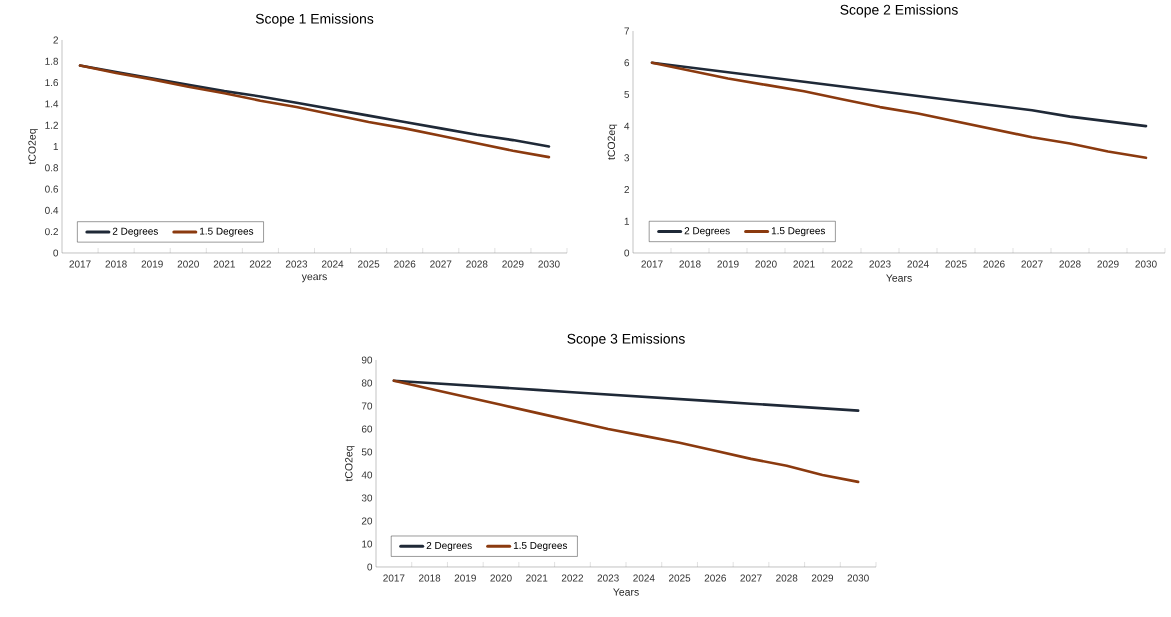  I want to click on y-tick-label: 70, so click(367, 406).